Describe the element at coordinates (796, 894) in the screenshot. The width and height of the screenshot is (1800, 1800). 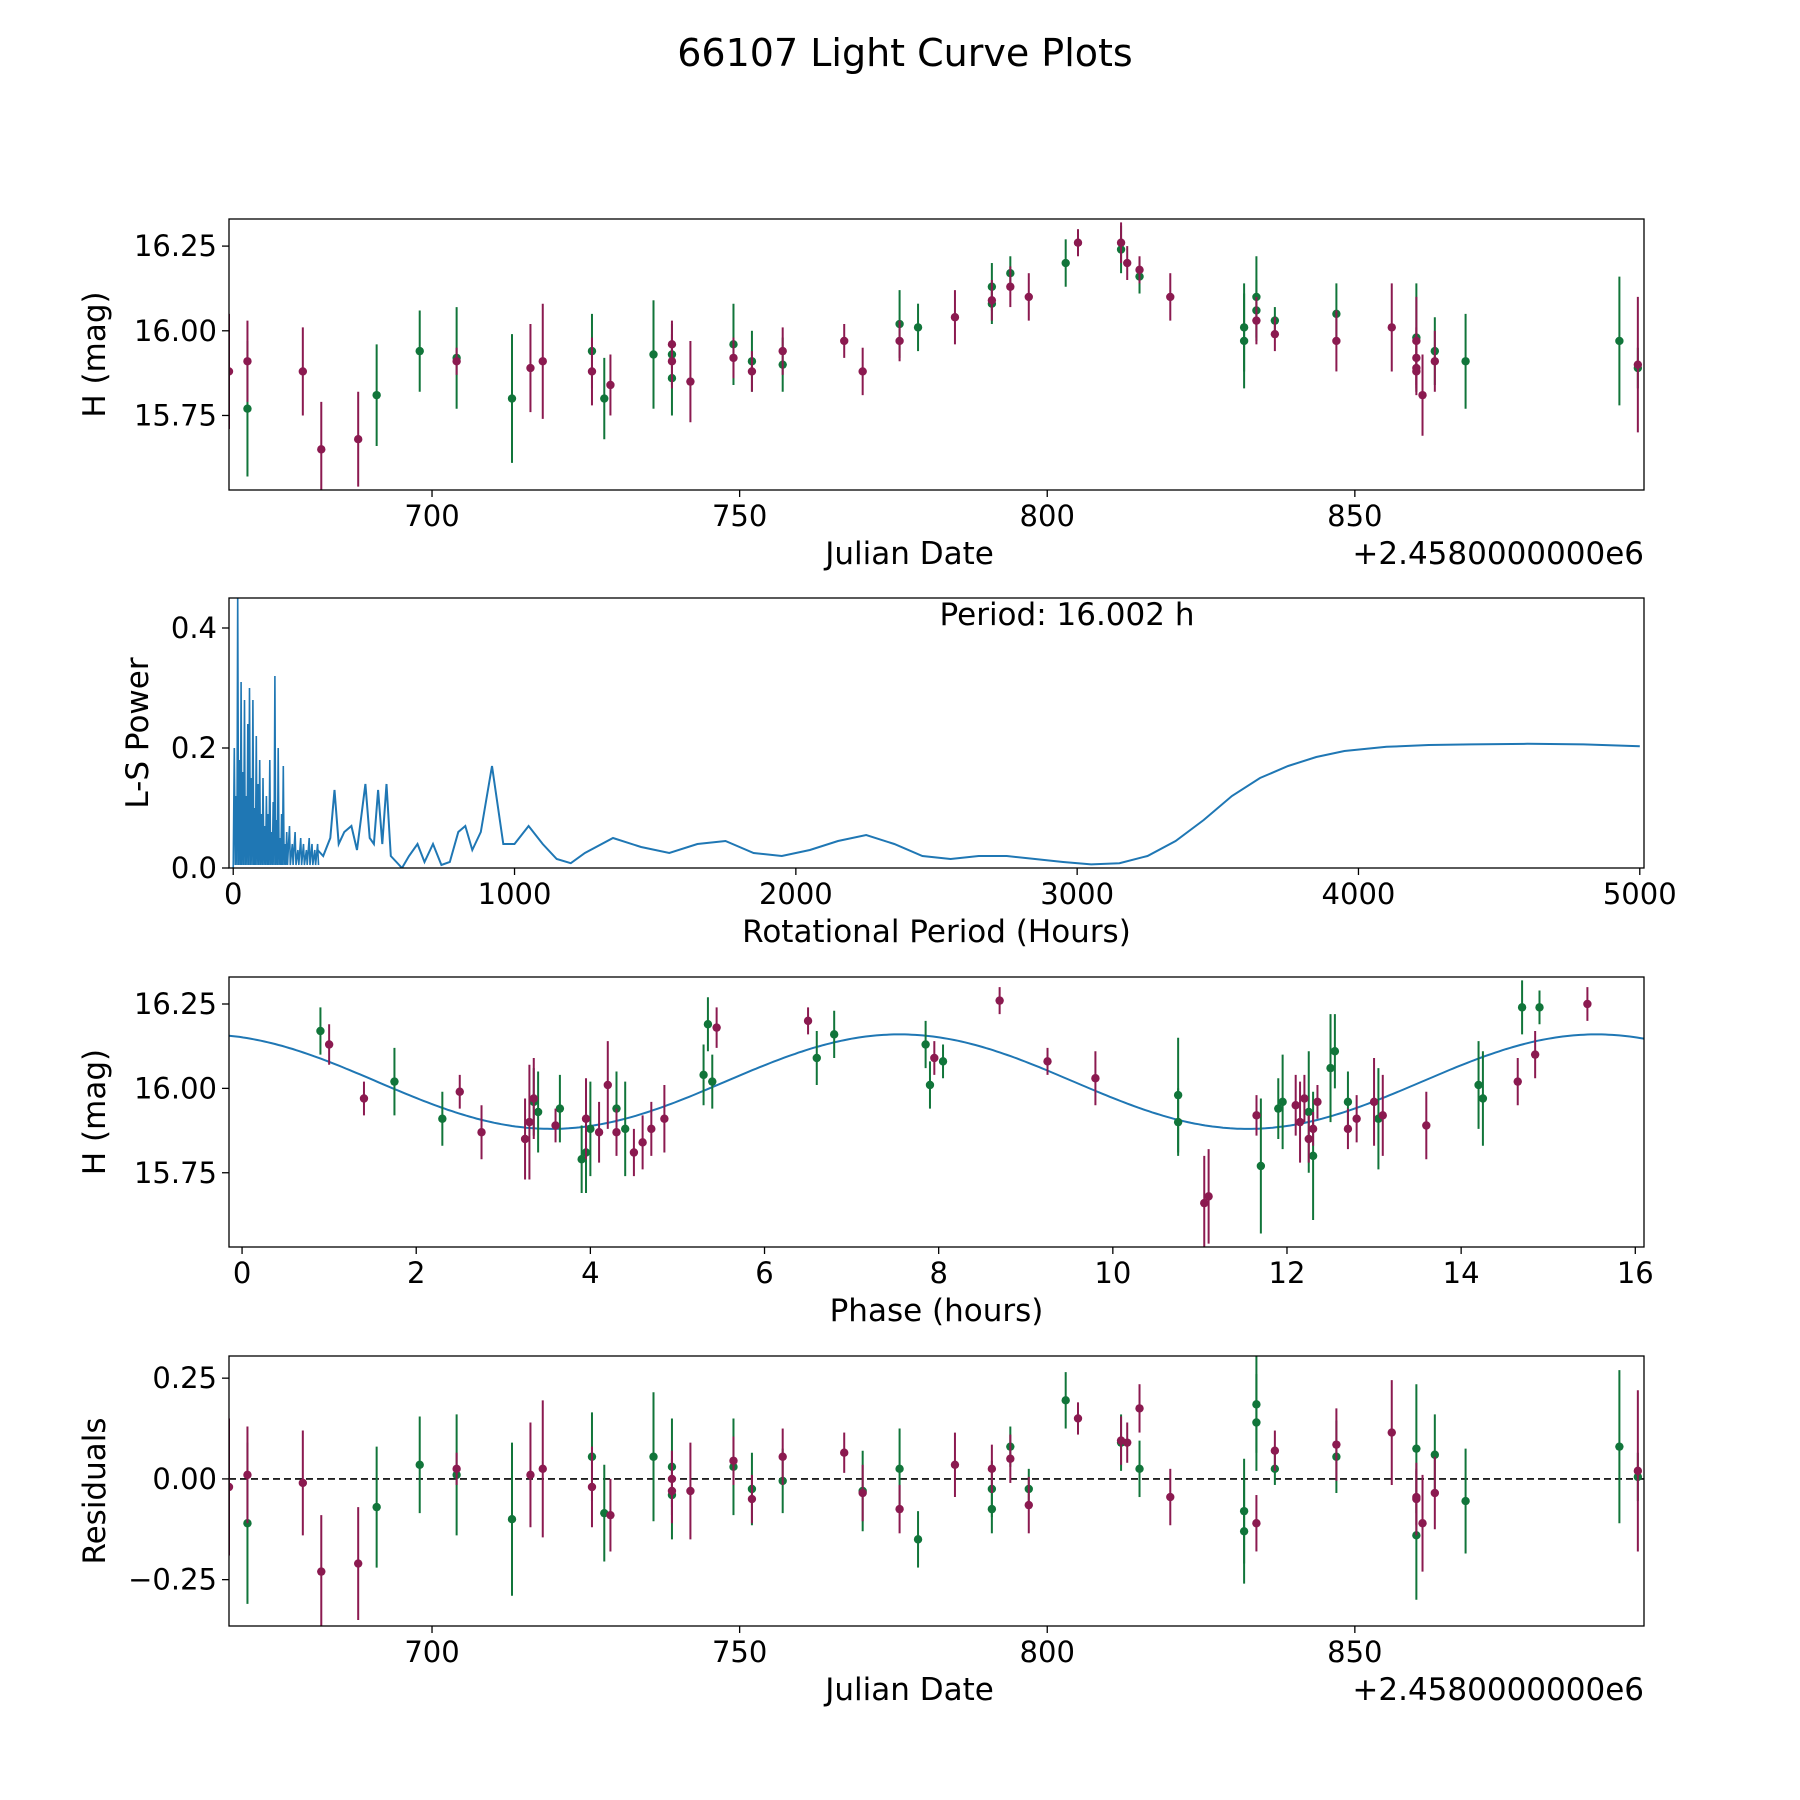
I see `x-tick-label: 2000` at that location.